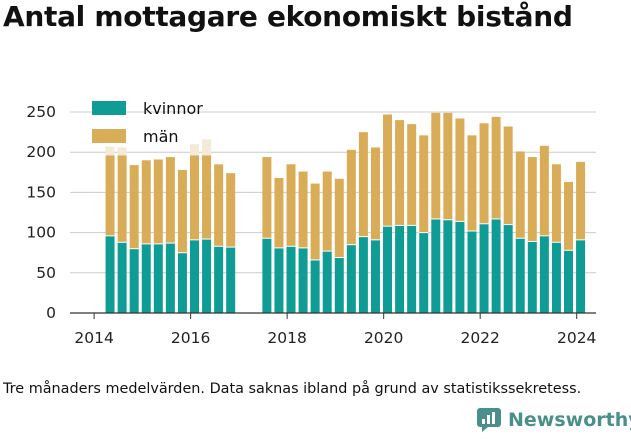  I want to click on chart-title: Antal mottagare ekonomiskt bistånd, so click(288, 16).